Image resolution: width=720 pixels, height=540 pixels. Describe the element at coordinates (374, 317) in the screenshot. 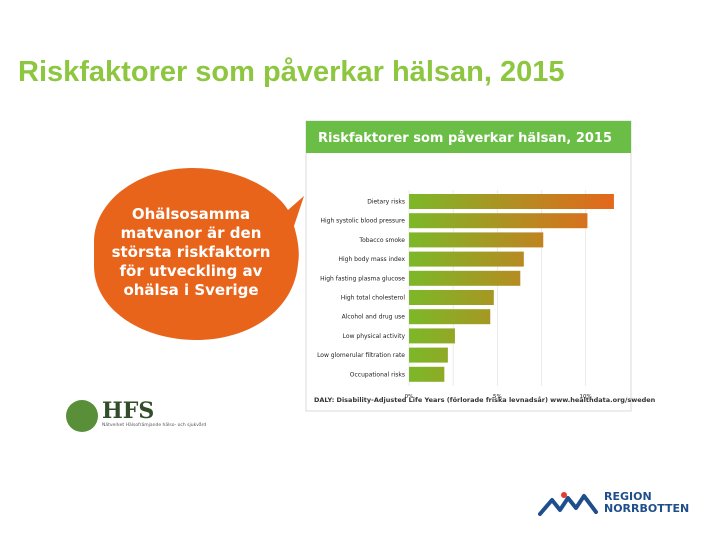

I see `category-label: Alcohol and drug use` at that location.